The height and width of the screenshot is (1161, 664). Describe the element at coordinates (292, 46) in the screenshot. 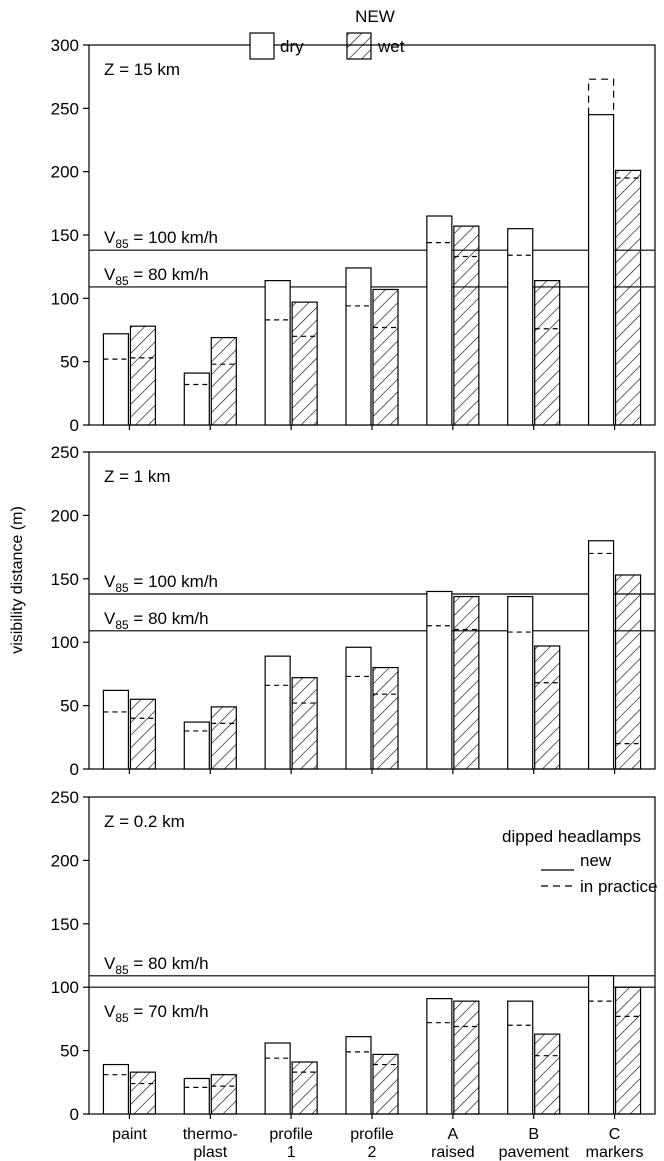

I see `legend-dry-label: dry` at that location.